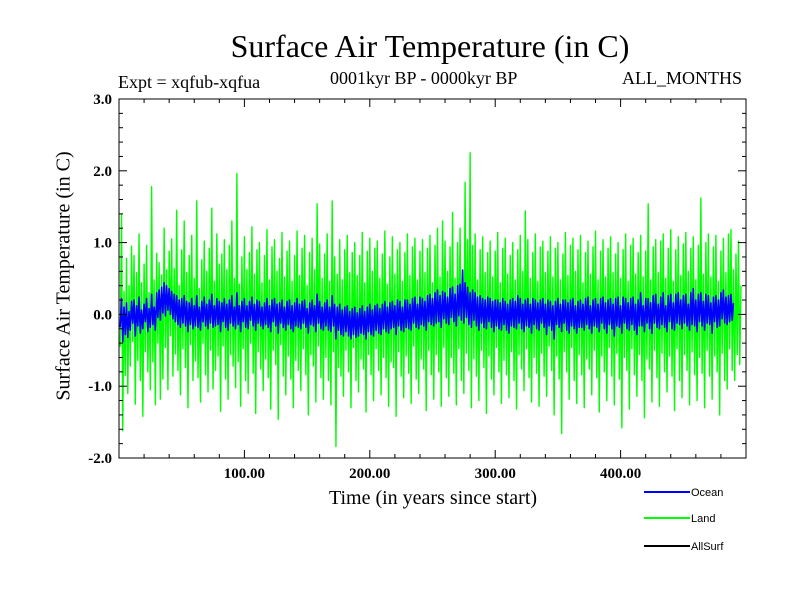 The width and height of the screenshot is (800, 600). What do you see at coordinates (427, 306) in the screenshot?
I see `series-line-ocean` at bounding box center [427, 306].